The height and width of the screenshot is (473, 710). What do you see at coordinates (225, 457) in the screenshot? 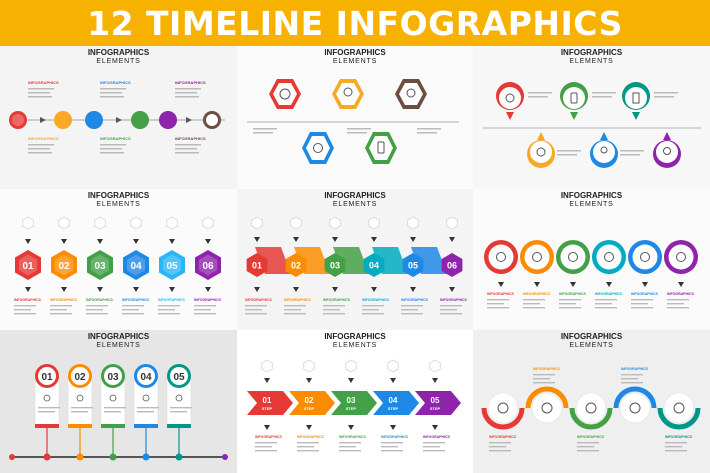
I see `axis-end-dot` at bounding box center [225, 457].